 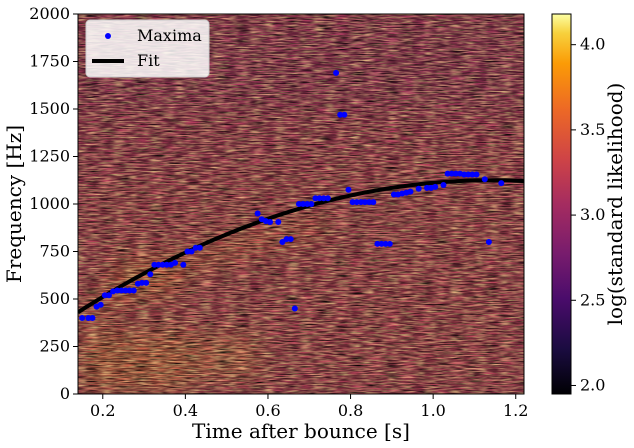 What do you see at coordinates (592, 214) in the screenshot?
I see `colorbar-tick-label: 3.0` at bounding box center [592, 214].